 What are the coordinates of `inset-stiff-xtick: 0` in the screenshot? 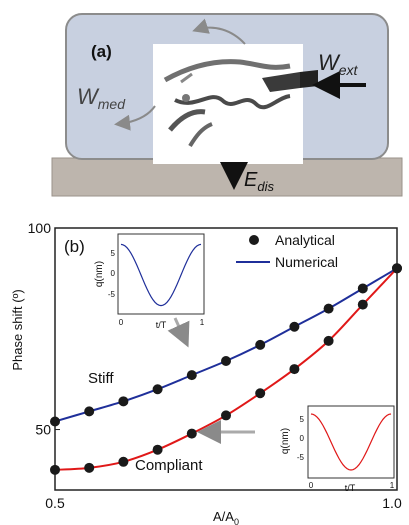 It's located at (121, 322).